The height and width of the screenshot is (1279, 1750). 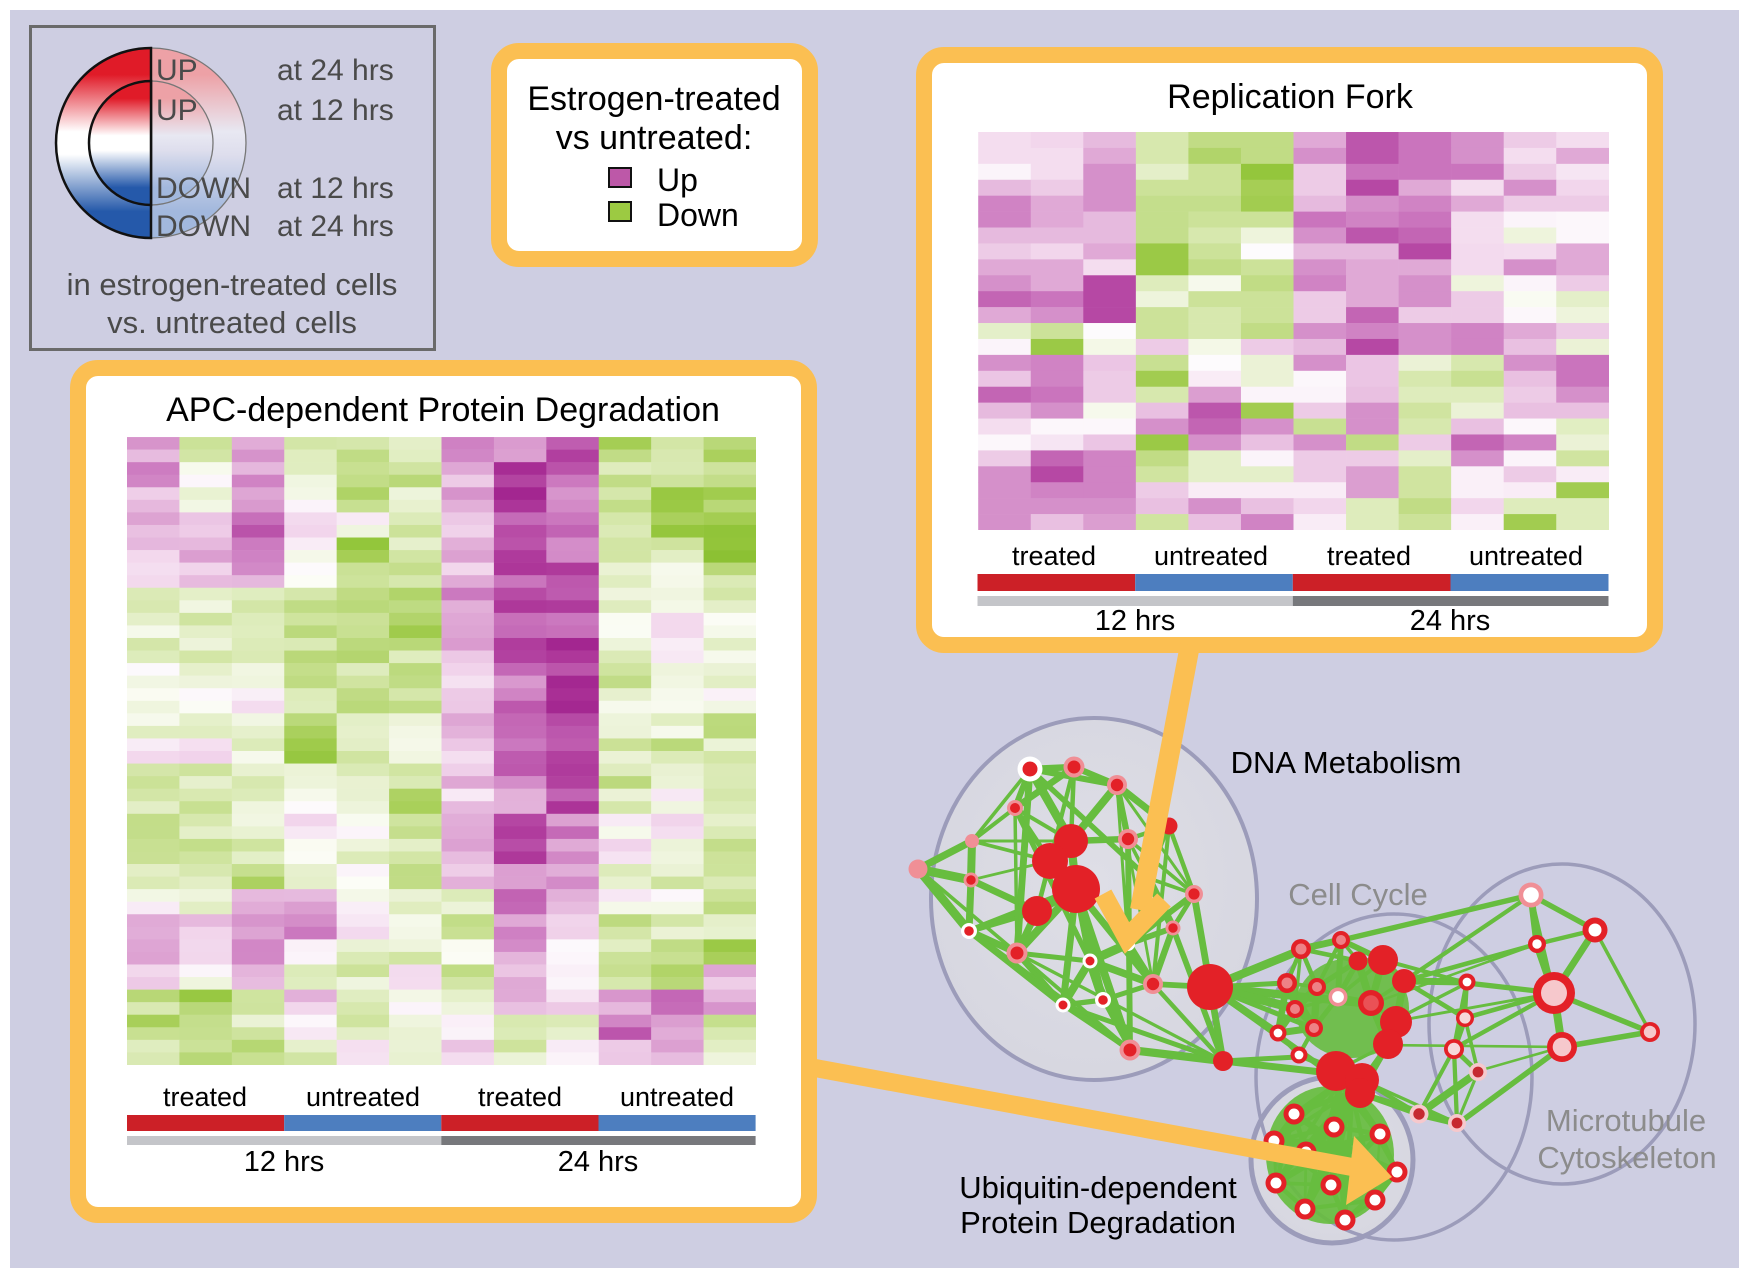 I want to click on svg-text: Cell Cycle, so click(x=1358, y=894).